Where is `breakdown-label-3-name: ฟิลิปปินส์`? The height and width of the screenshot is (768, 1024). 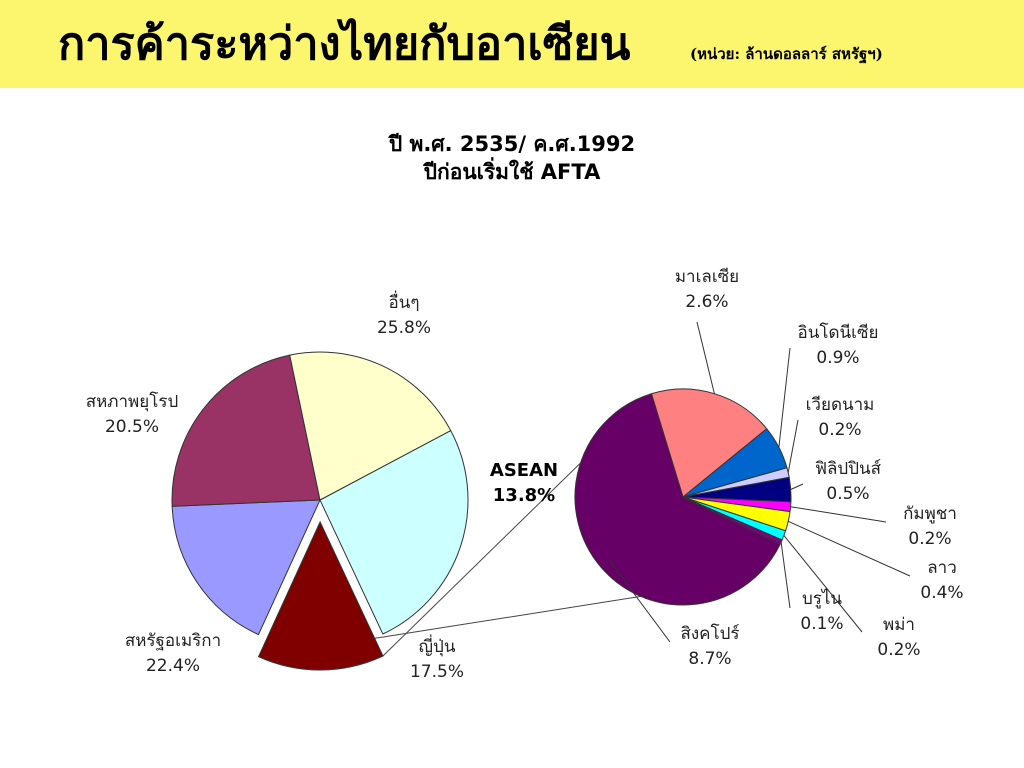
breakdown-label-3-name: ฟิลิปปินส์ is located at coordinates (848, 469).